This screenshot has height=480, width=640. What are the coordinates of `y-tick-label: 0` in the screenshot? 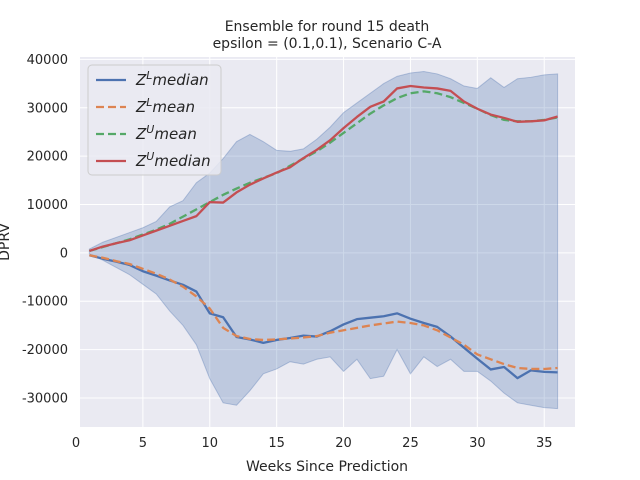 It's located at (64, 253).